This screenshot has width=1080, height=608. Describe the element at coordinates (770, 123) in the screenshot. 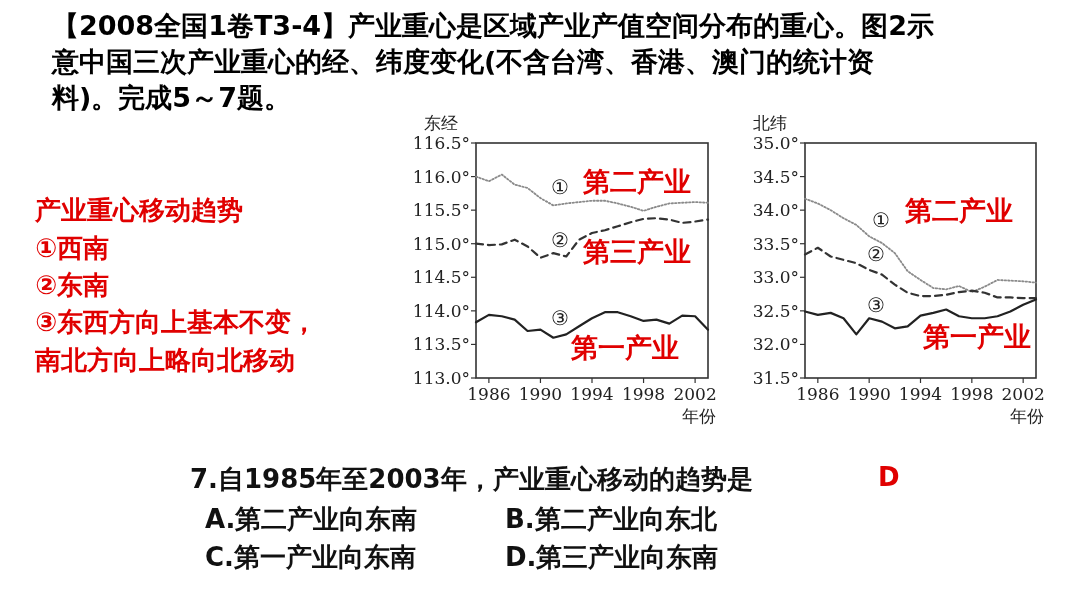

I see `y-axis-title: 北纬` at that location.